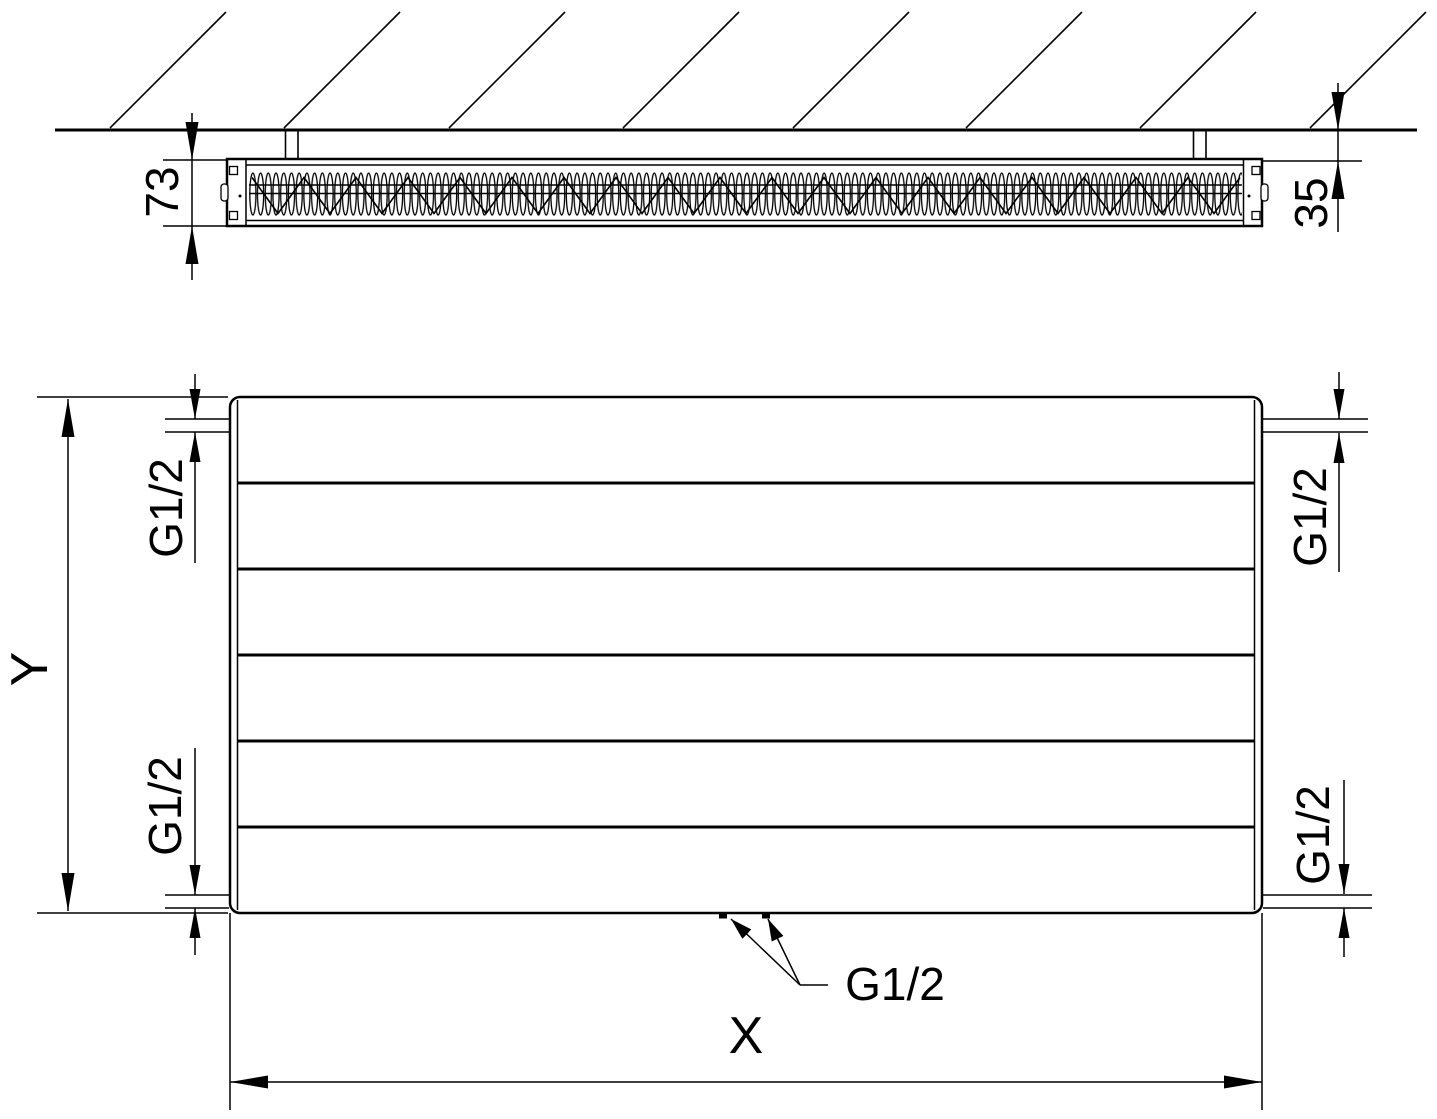  I want to click on thread-label-top-right: G1/2, so click(1310, 517).